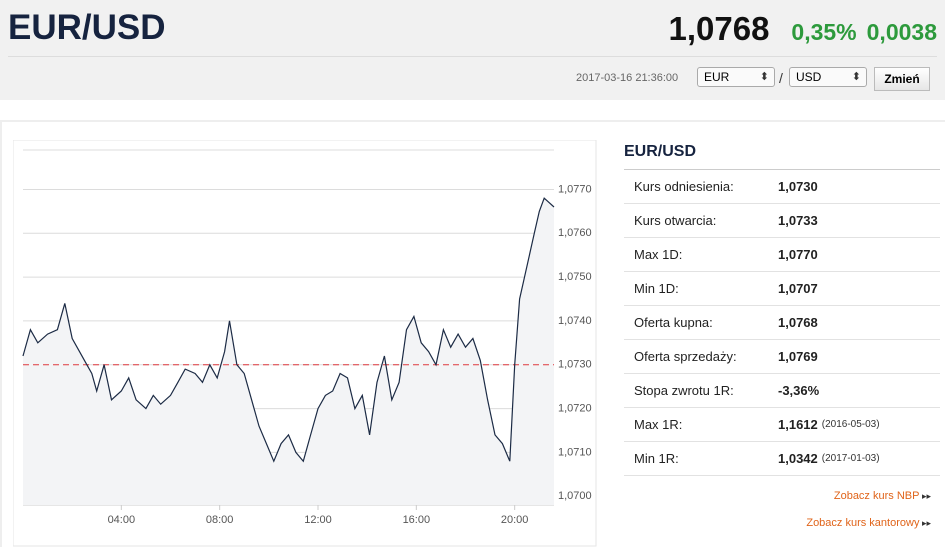 The height and width of the screenshot is (552, 945). I want to click on stats-value: 1,0342, so click(798, 458).